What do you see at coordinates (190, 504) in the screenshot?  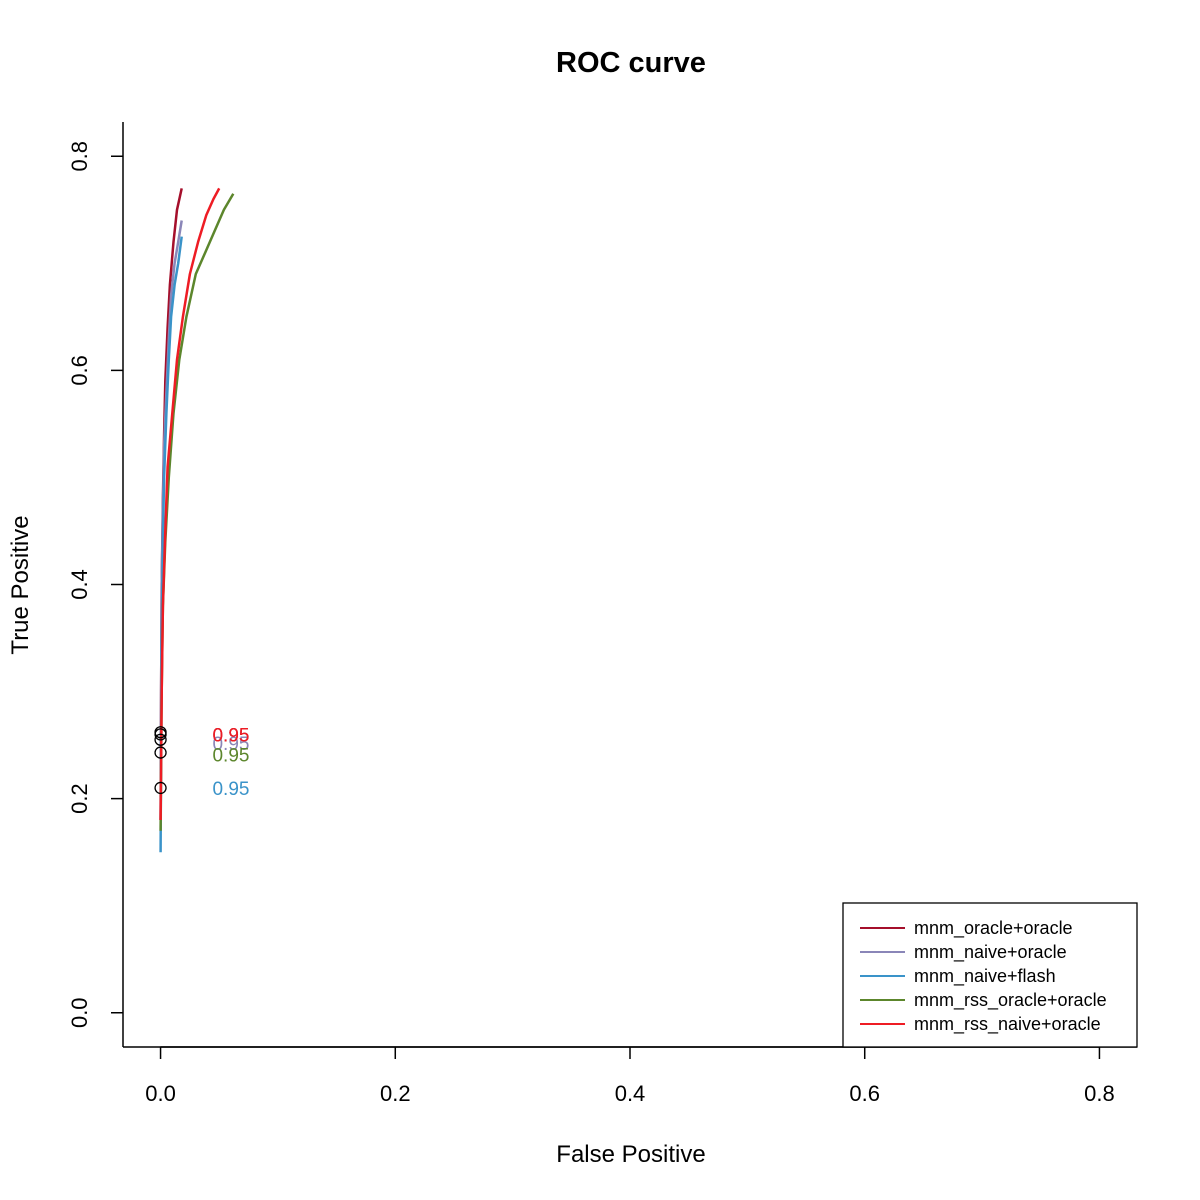 I see `series-line` at bounding box center [190, 504].